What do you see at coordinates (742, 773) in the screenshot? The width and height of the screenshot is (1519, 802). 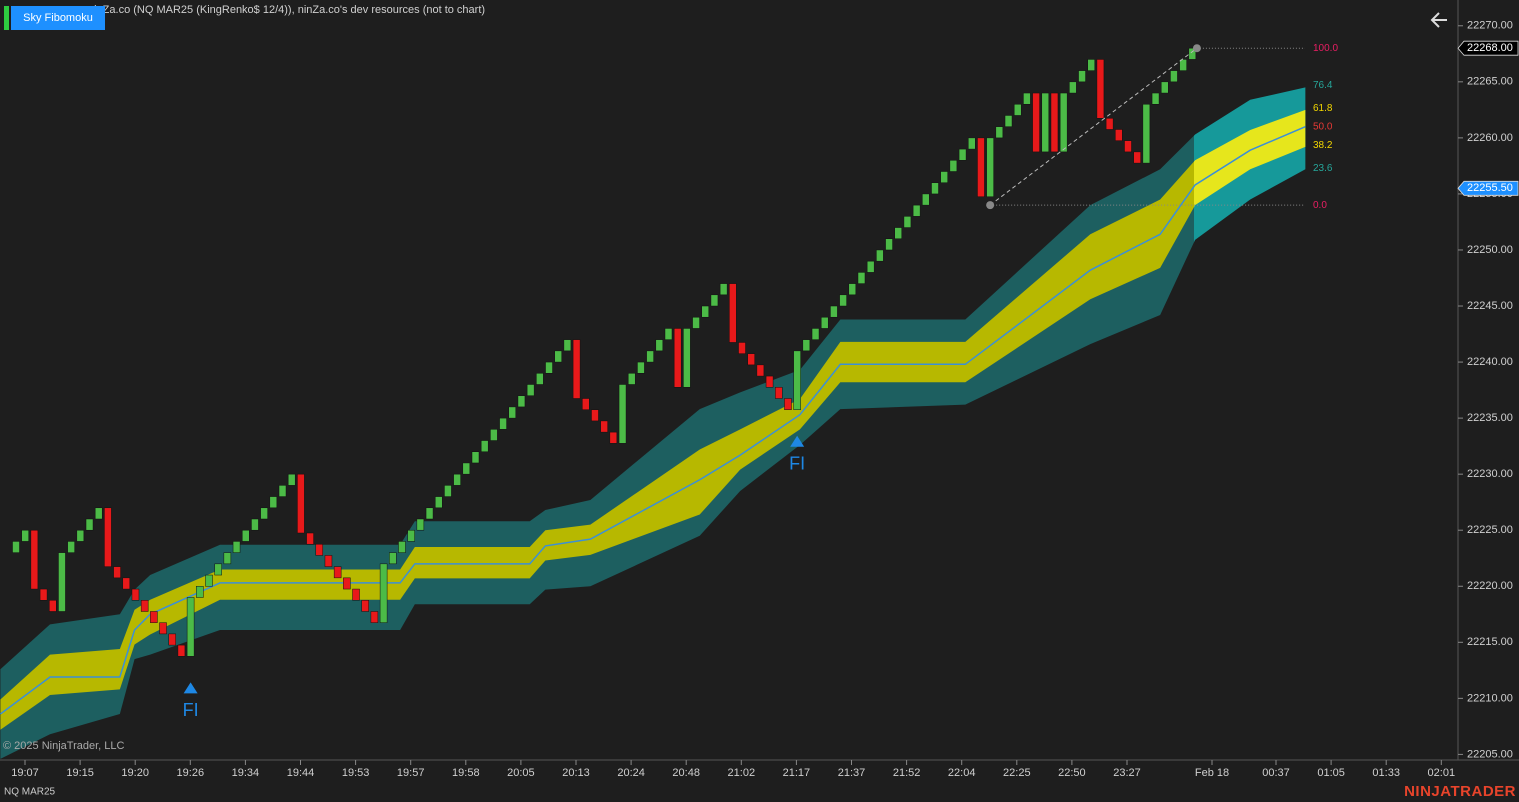 I see `x-tick-label: 21:02` at bounding box center [742, 773].